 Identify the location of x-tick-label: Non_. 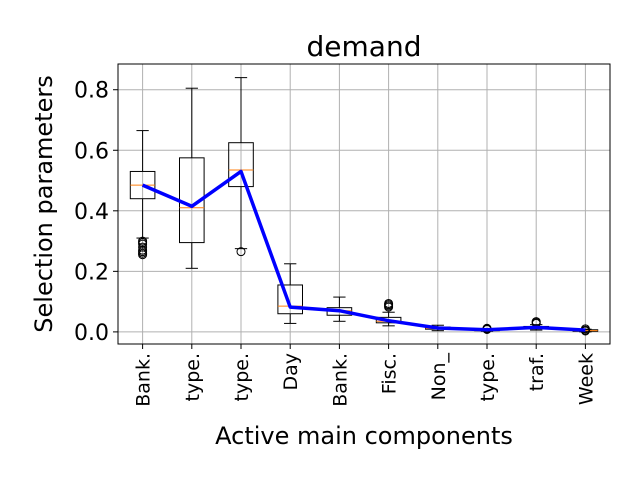
(439, 377).